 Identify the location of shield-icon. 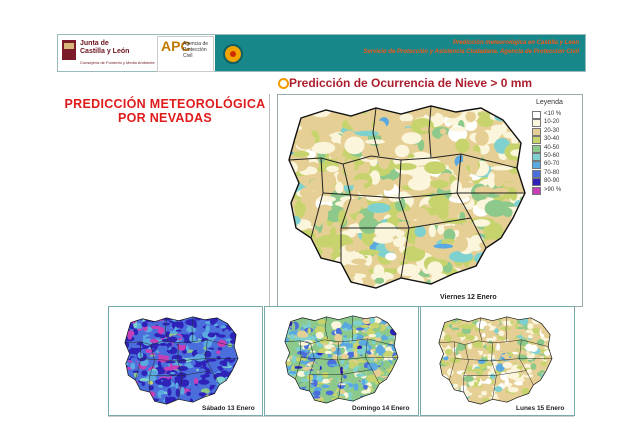
(69, 50).